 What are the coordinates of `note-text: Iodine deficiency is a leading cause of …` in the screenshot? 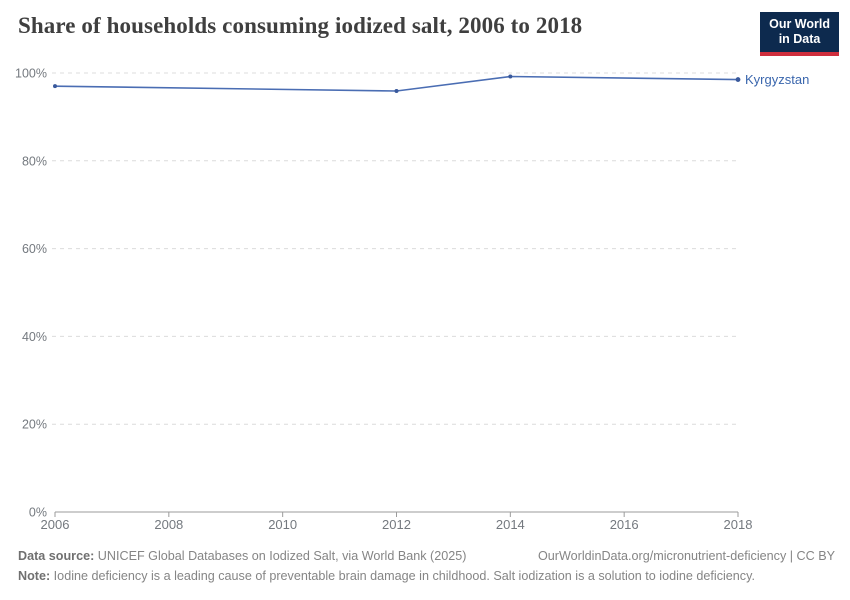 It's located at (402, 576).